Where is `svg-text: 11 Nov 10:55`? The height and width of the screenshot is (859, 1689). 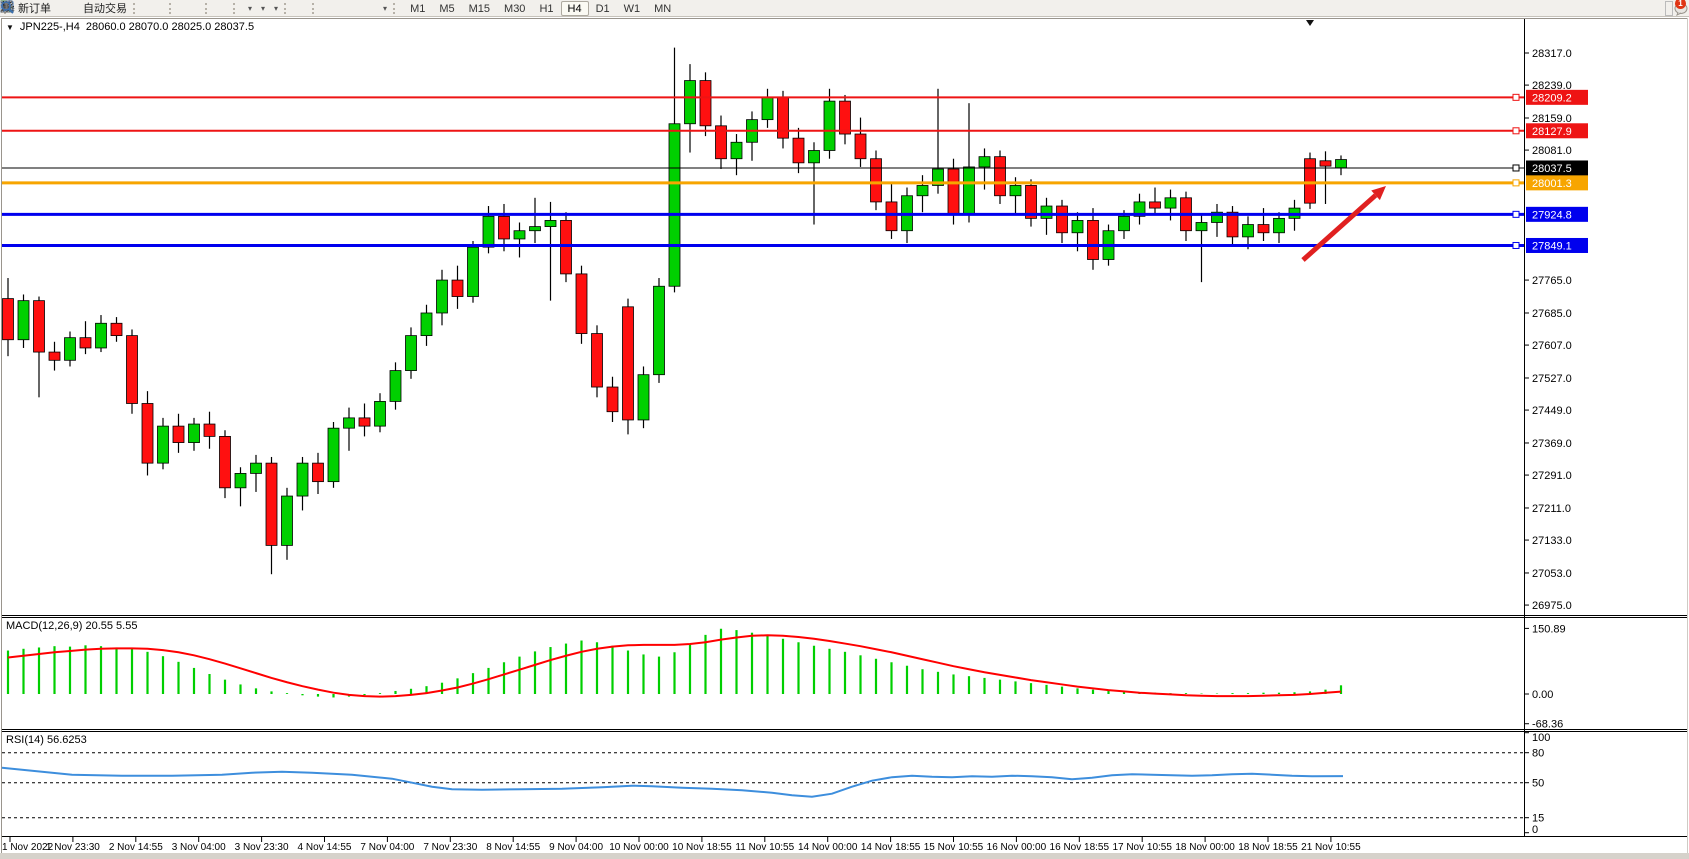
svg-text: 11 Nov 10:55 is located at coordinates (764, 847).